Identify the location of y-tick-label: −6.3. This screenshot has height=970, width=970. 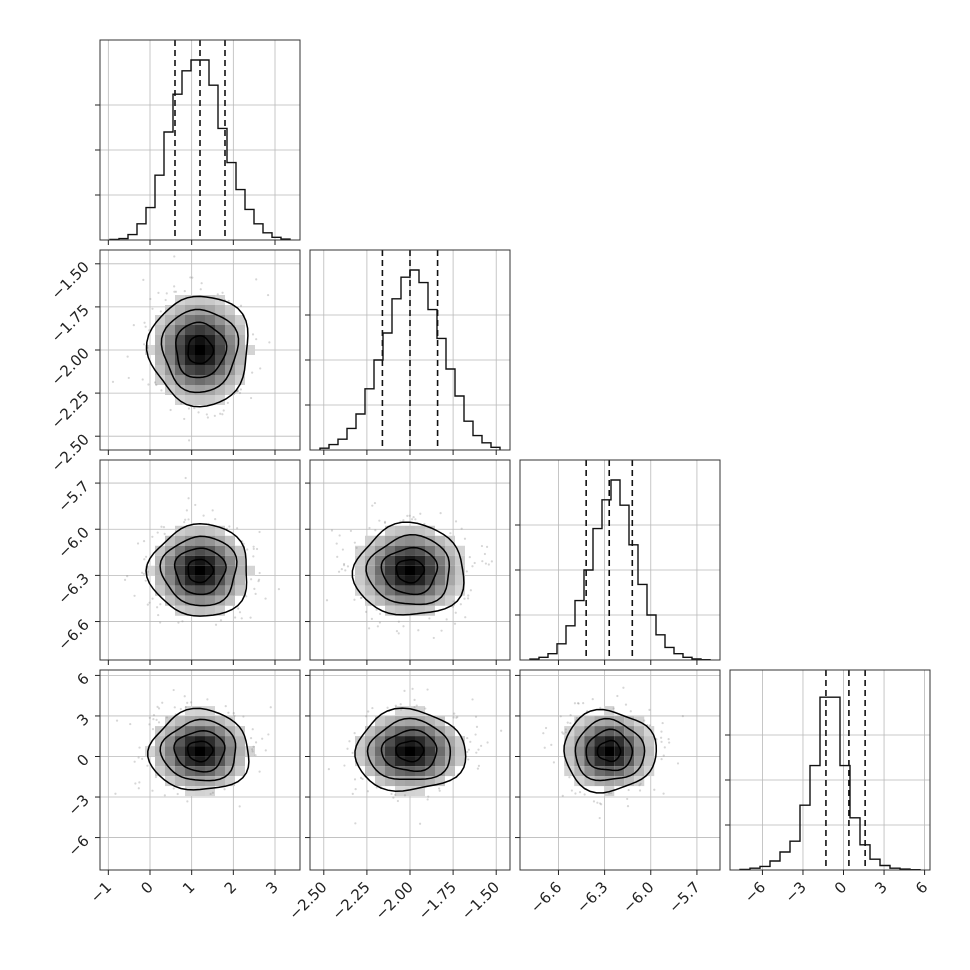
(73, 588).